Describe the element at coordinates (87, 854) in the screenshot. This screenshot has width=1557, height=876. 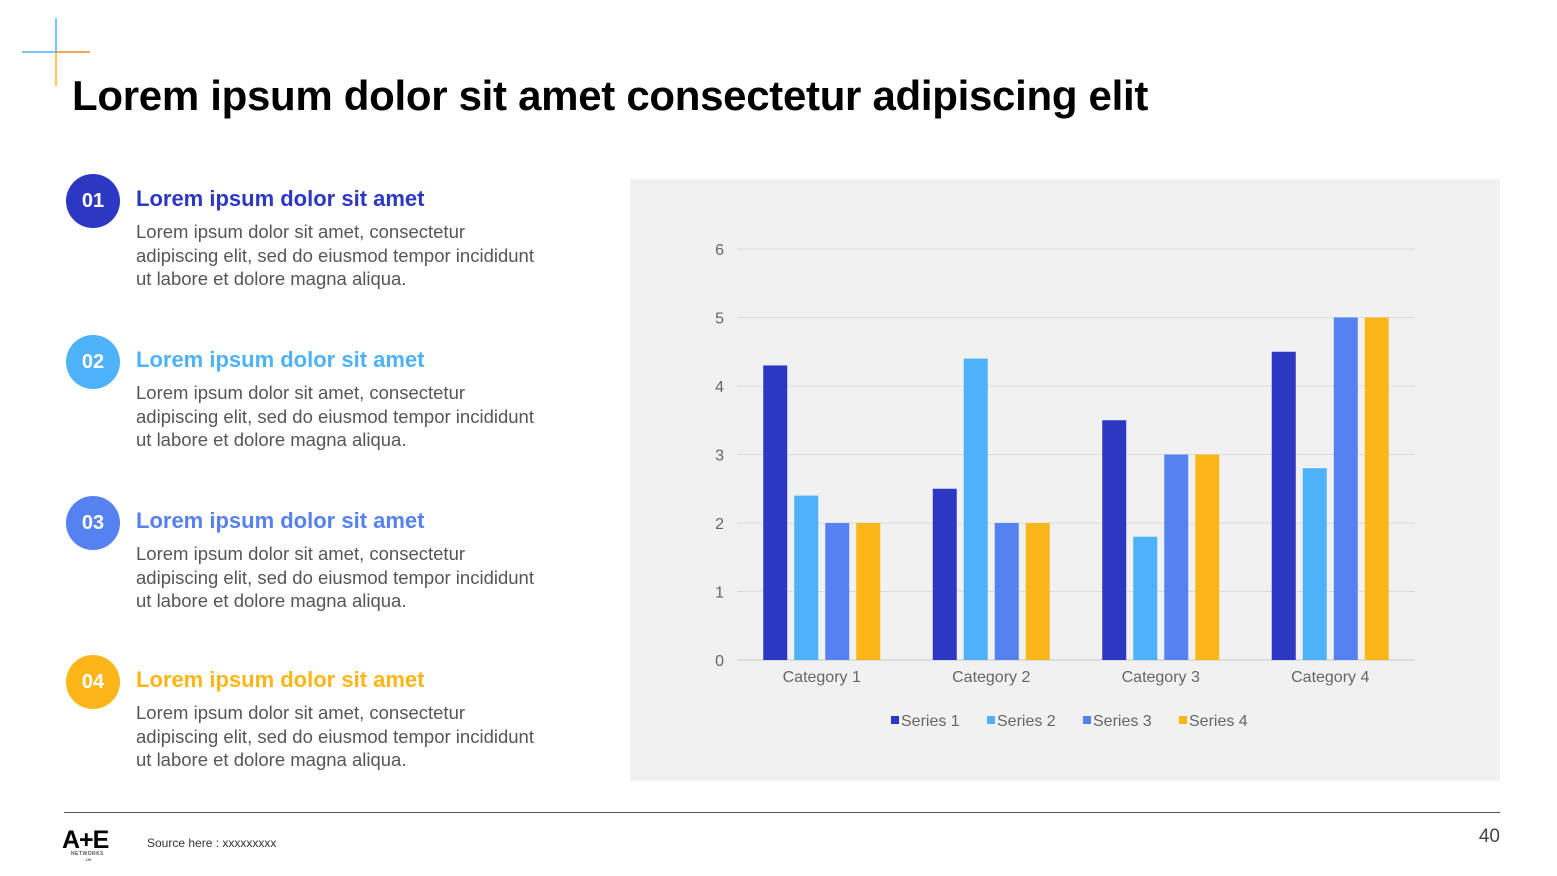
I see `logo-subtext: NETWORKS` at that location.